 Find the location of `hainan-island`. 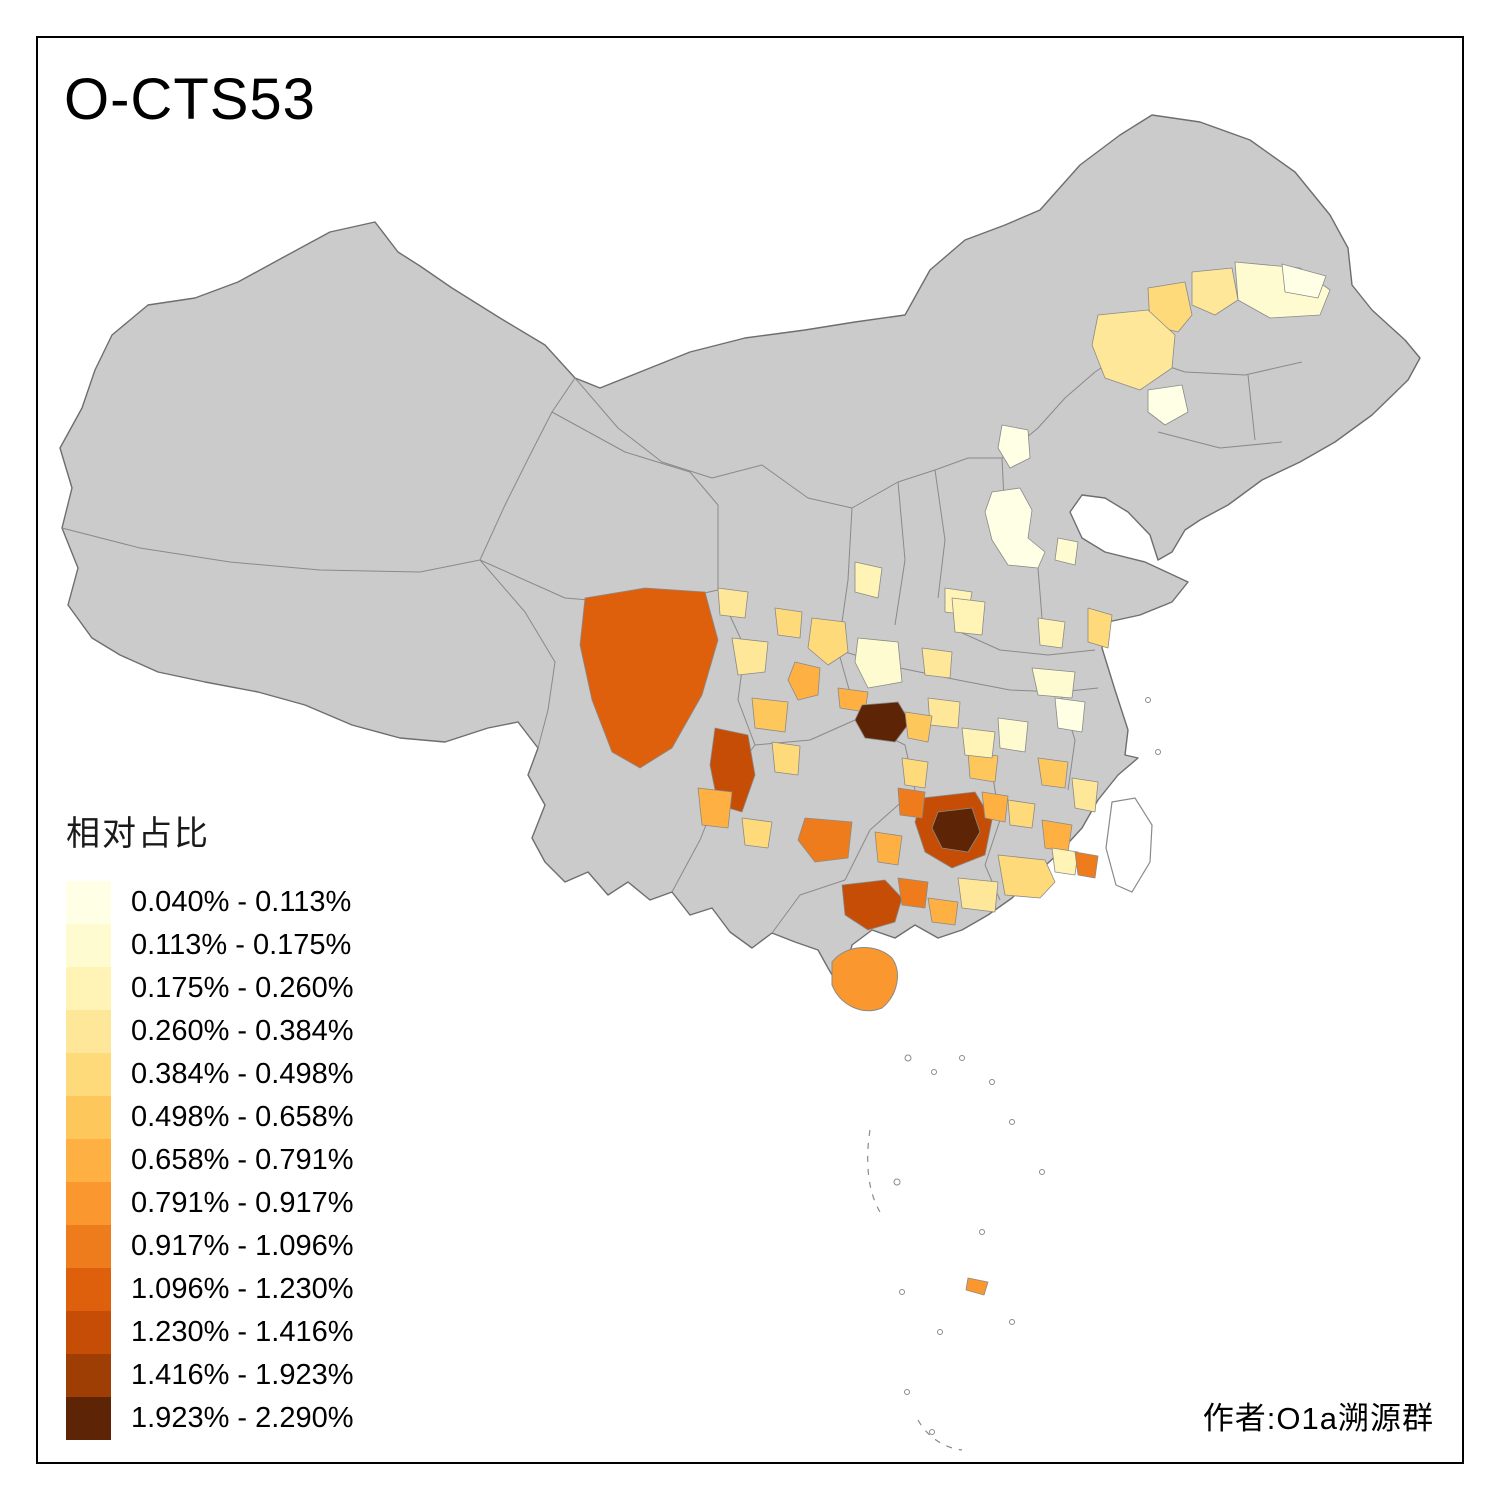

hainan-island is located at coordinates (864, 979).